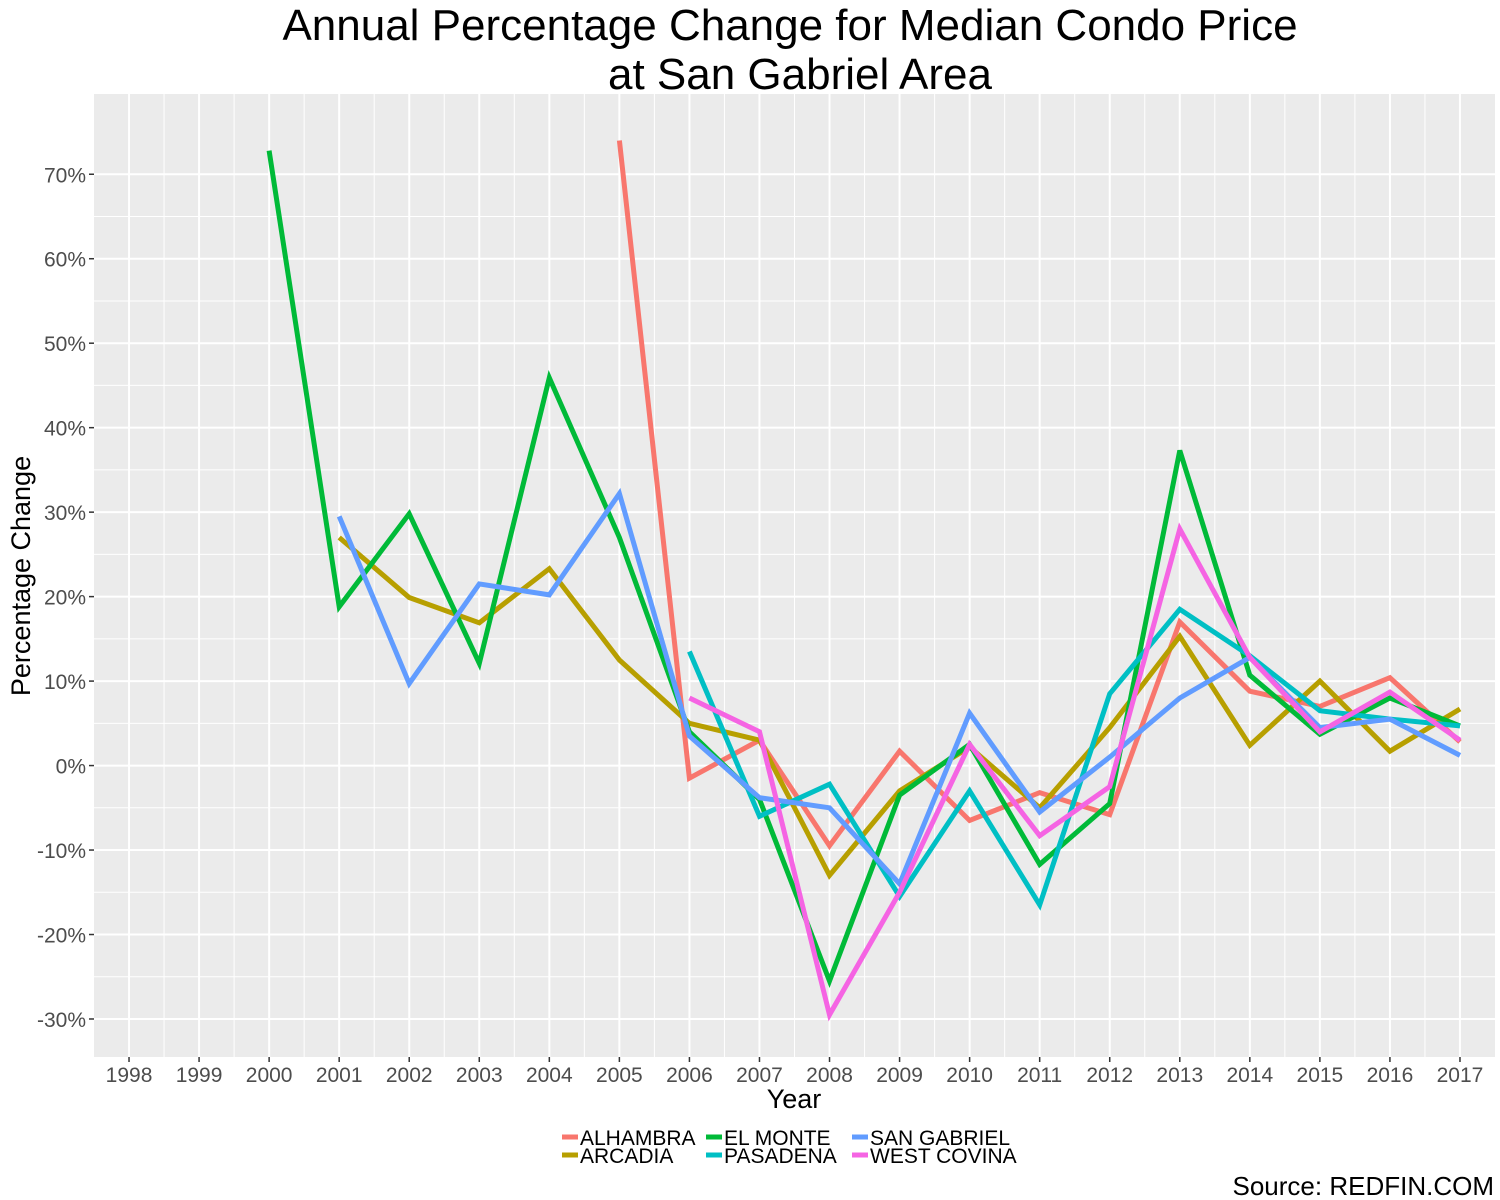 The width and height of the screenshot is (1500, 1200). Describe the element at coordinates (619, 1075) in the screenshot. I see `x-tick-label: 2005` at that location.